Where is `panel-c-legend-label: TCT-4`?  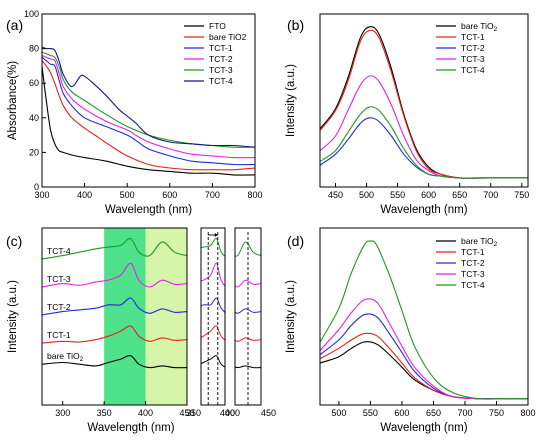
panel-c-legend-label: TCT-4 is located at coordinates (59, 251).